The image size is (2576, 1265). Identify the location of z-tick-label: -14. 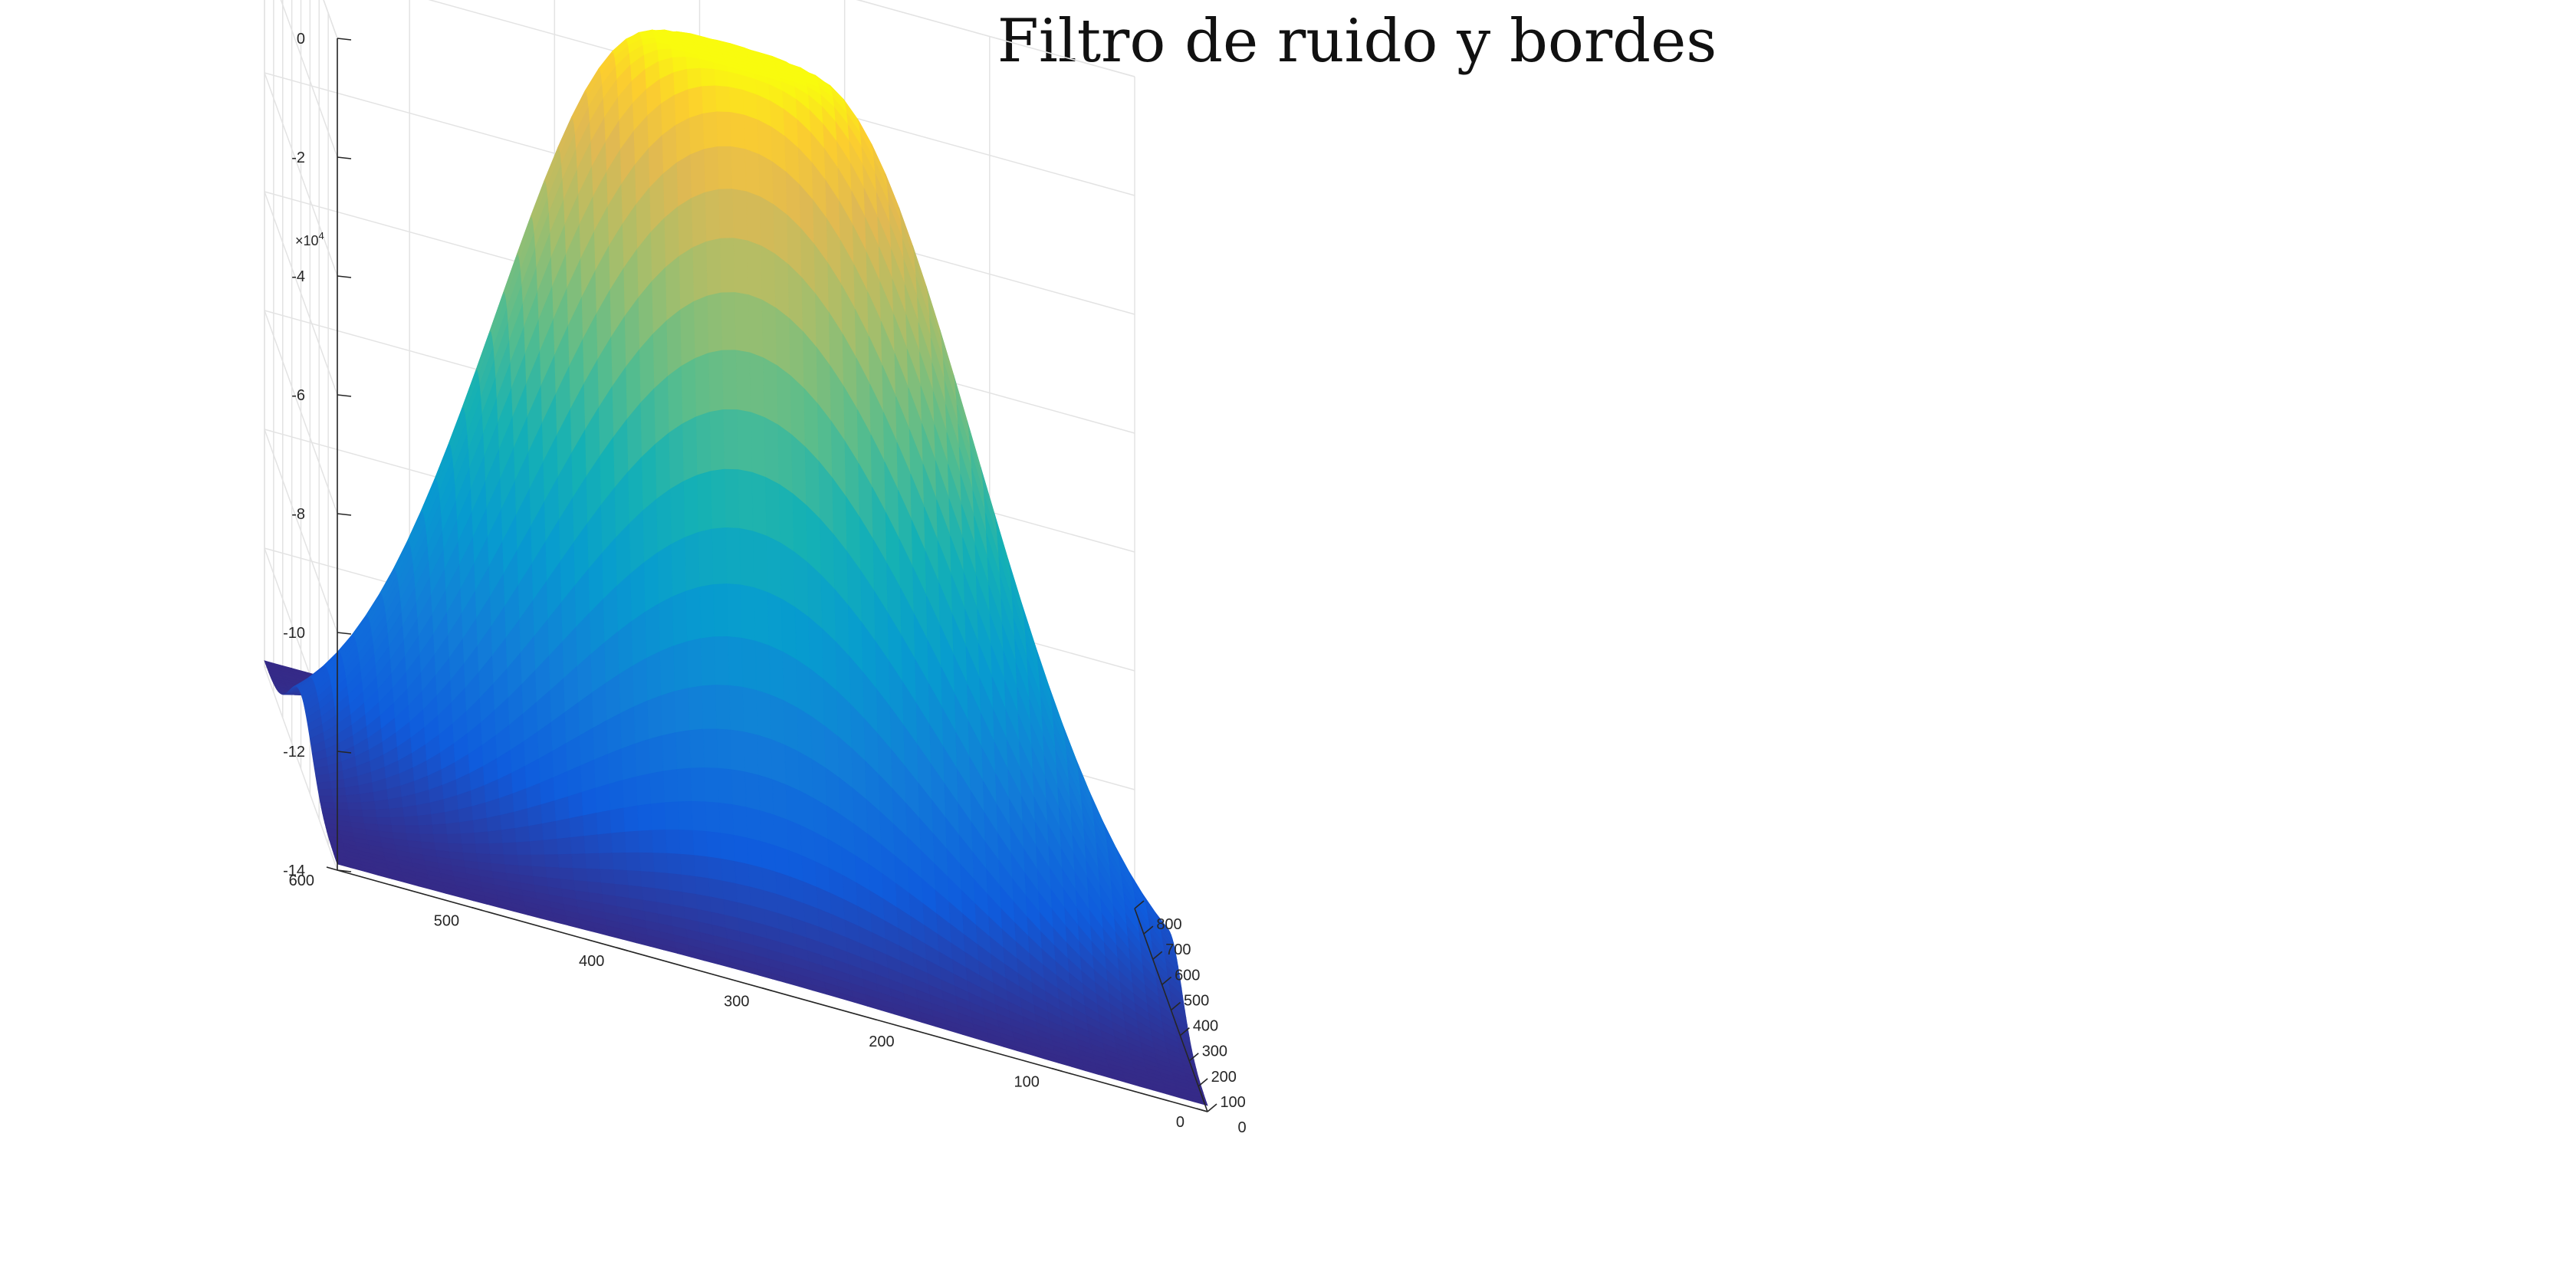
(294, 871).